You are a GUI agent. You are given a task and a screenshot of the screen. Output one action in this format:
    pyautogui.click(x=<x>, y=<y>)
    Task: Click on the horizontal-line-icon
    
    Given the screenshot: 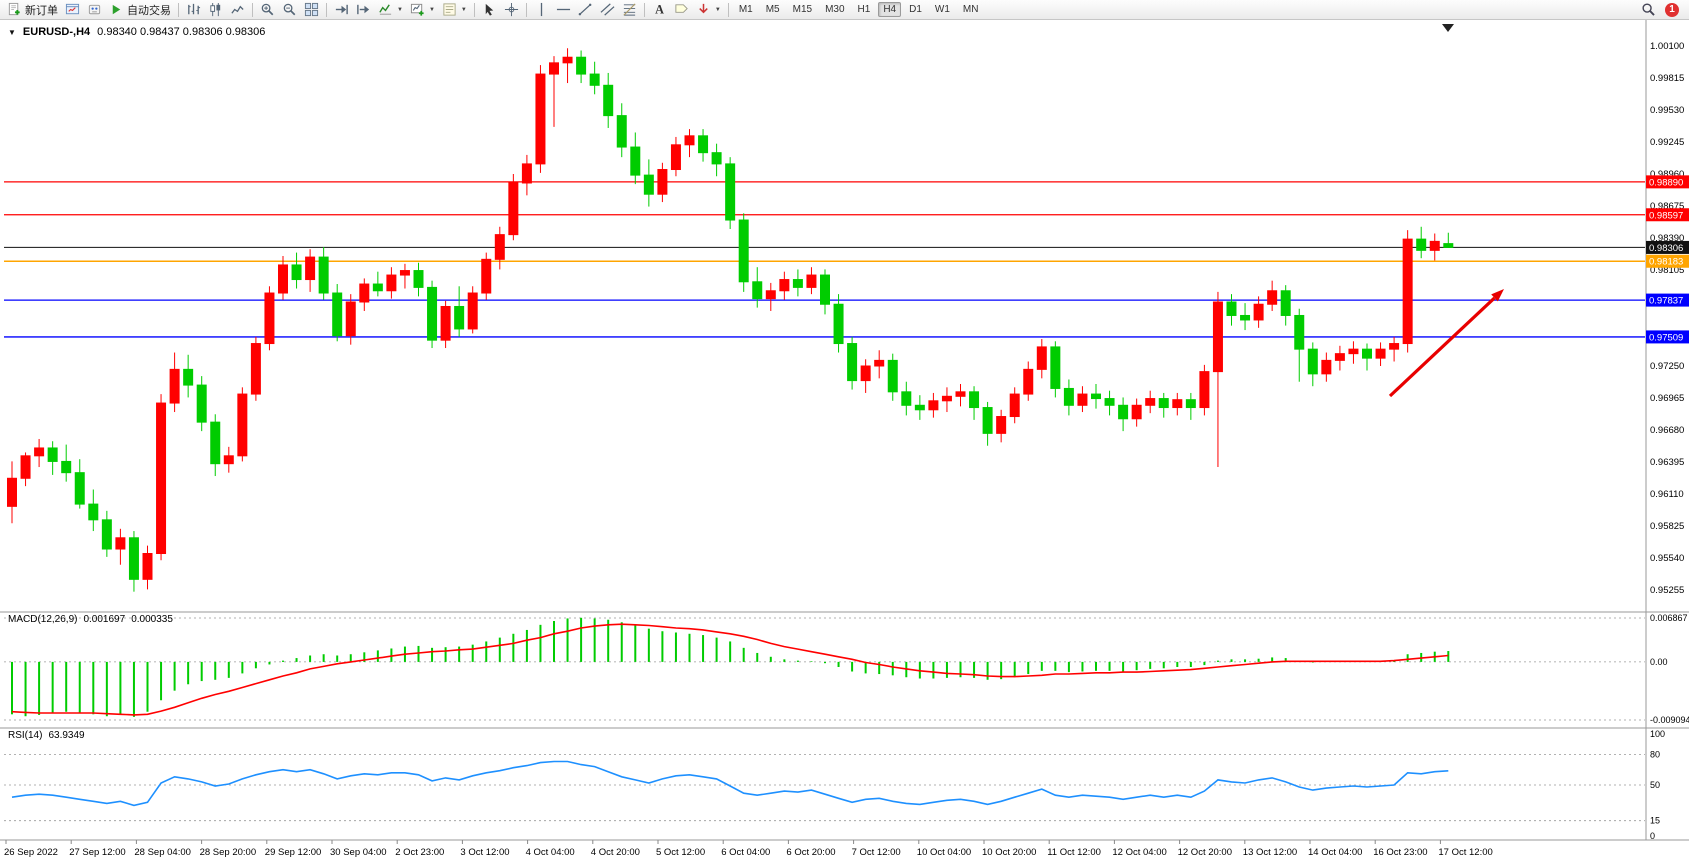 What is the action you would take?
    pyautogui.click(x=563, y=9)
    